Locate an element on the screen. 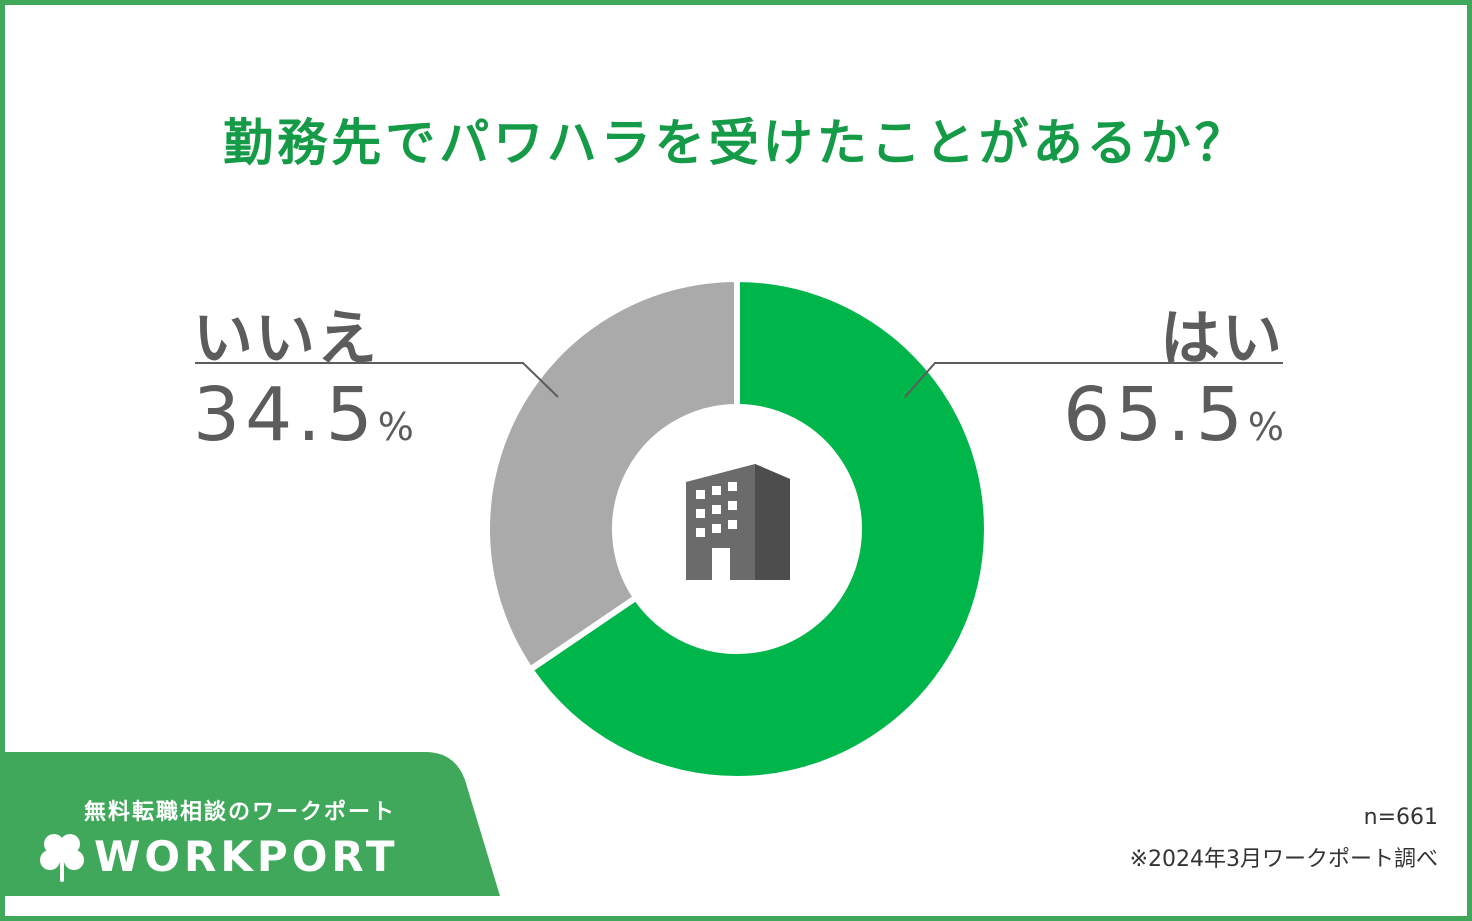  chart-title: 勤務先でパワハラを受けたことがあるか？ is located at coordinates (736, 143).